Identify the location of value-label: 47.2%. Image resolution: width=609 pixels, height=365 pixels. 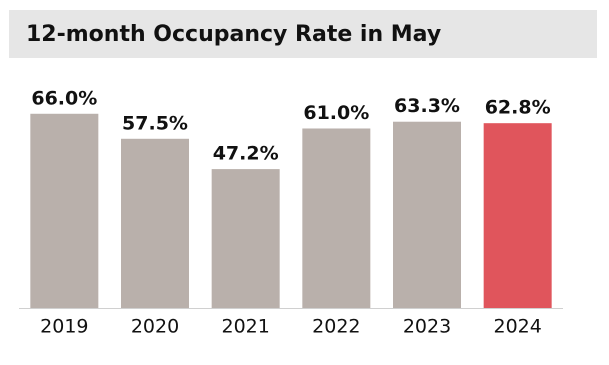
(246, 154).